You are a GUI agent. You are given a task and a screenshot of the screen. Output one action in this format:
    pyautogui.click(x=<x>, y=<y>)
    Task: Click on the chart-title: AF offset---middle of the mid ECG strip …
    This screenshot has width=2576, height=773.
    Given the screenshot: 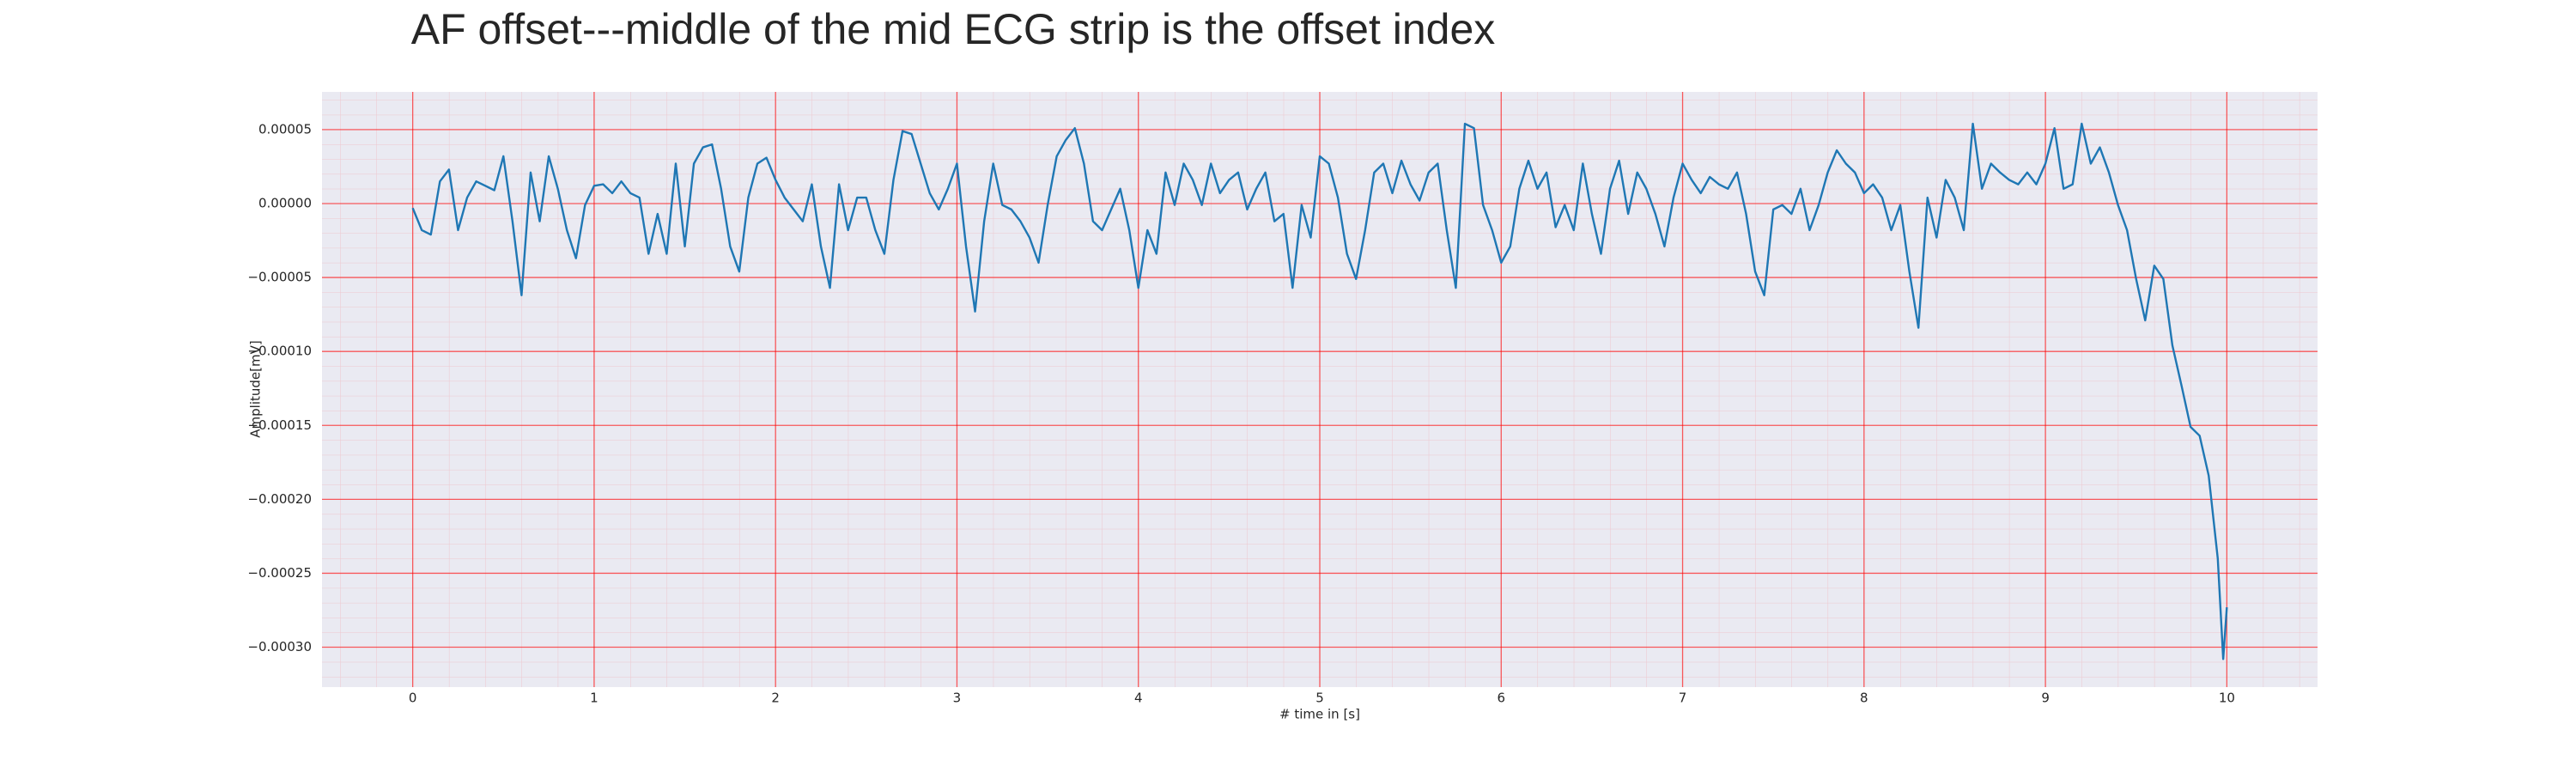 What is the action you would take?
    pyautogui.click(x=954, y=29)
    